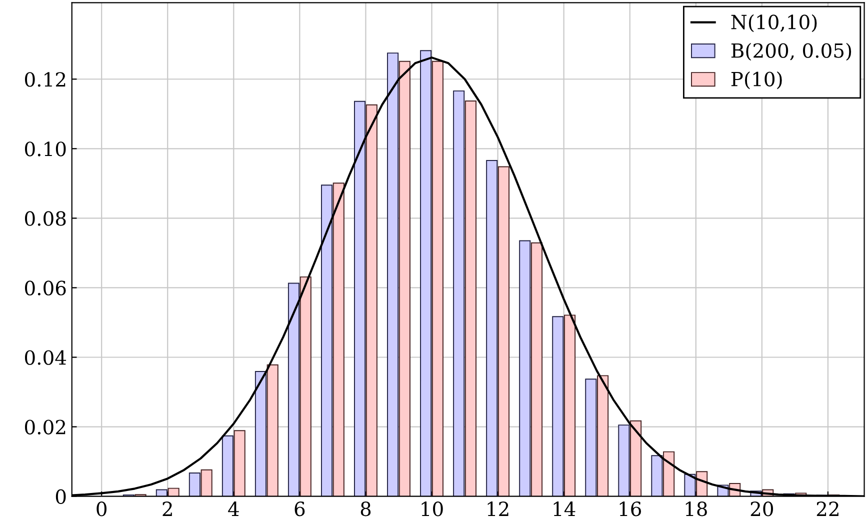 The height and width of the screenshot is (528, 866). What do you see at coordinates (45, 79) in the screenshot?
I see `y-tick-label: 0.12` at bounding box center [45, 79].